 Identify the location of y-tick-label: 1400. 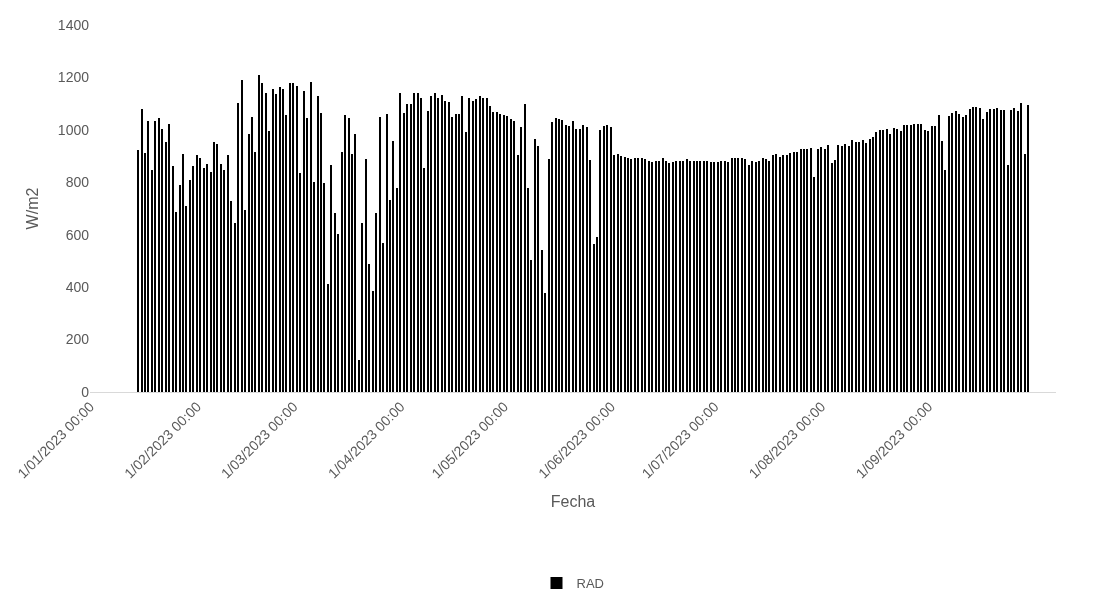
(73, 24).